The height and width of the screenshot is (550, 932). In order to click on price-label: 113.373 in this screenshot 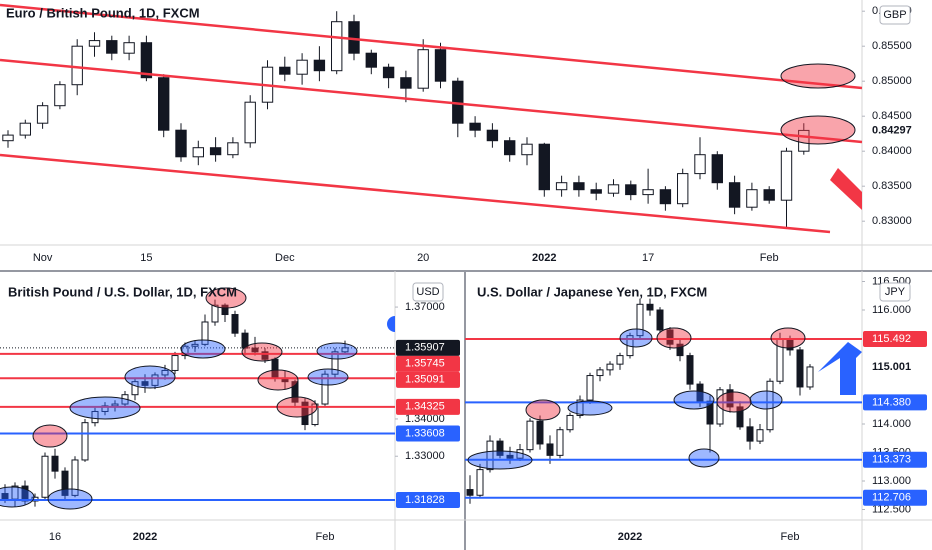, I will do `click(891, 460)`.